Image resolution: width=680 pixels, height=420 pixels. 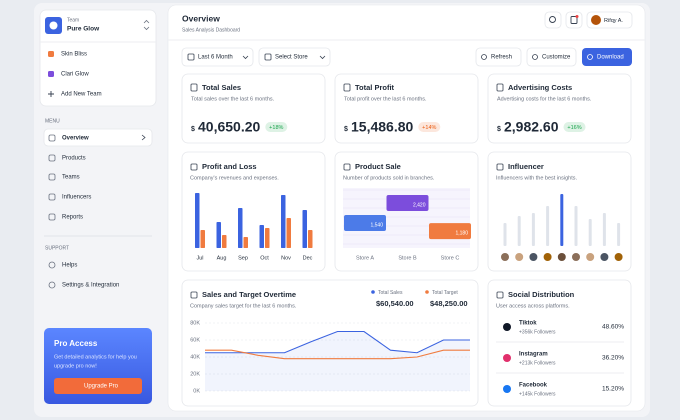 What do you see at coordinates (537, 363) in the screenshot?
I see `platform-followers: +213k Followers` at bounding box center [537, 363].